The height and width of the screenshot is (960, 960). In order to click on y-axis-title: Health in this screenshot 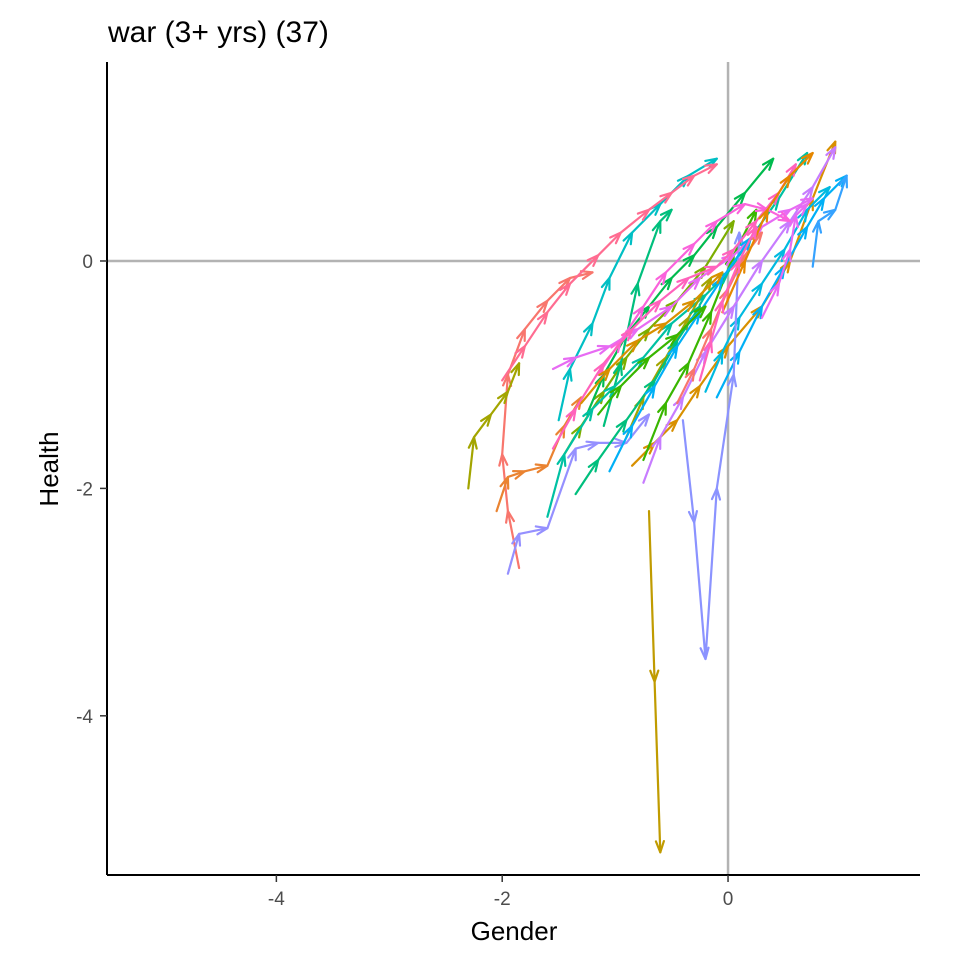, I will do `click(49, 468)`.